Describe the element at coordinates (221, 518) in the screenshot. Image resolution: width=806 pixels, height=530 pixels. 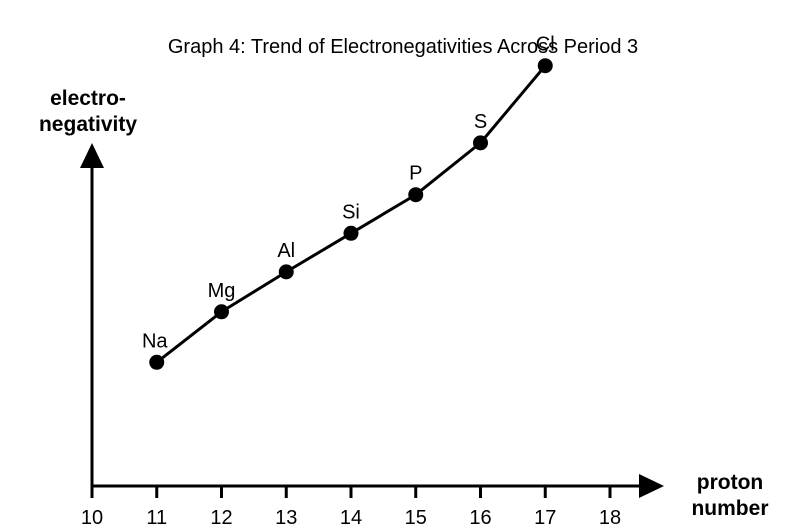
I see `x-tick-label-12: 12` at that location.